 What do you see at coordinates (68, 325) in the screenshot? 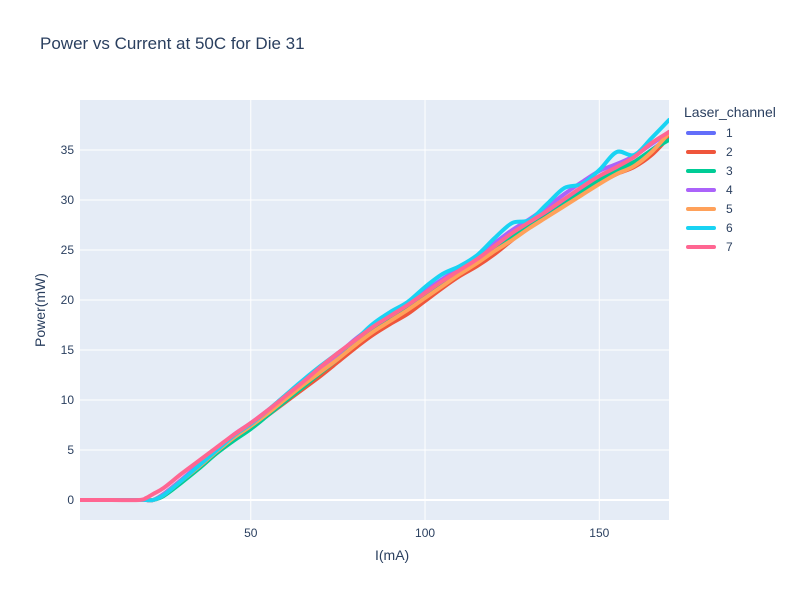
I see `y-tick-labels: 0 5 10 15 20 25 30 35` at bounding box center [68, 325].